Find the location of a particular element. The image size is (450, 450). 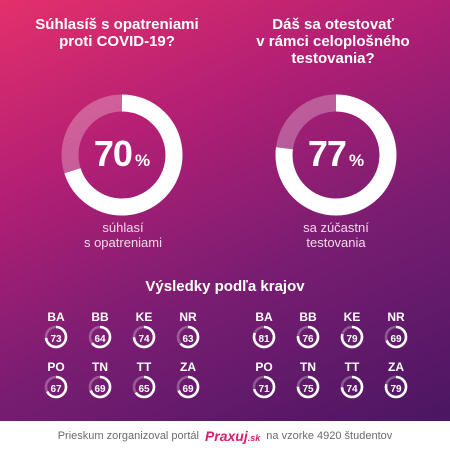

test-region-nr: NR 69 is located at coordinates (396, 335).